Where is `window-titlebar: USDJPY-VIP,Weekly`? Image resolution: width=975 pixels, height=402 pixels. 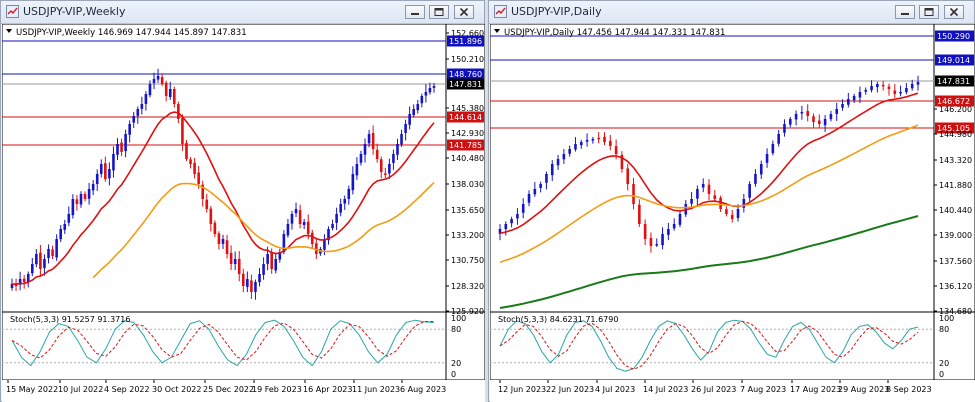
window-titlebar: USDJPY-VIP,Weekly is located at coordinates (242, 12).